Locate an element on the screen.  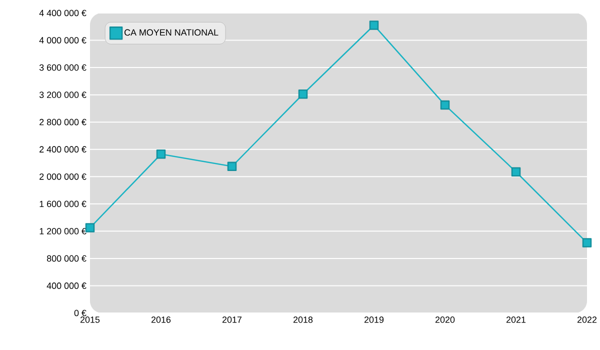
x-tick-label: 2016 is located at coordinates (161, 319).